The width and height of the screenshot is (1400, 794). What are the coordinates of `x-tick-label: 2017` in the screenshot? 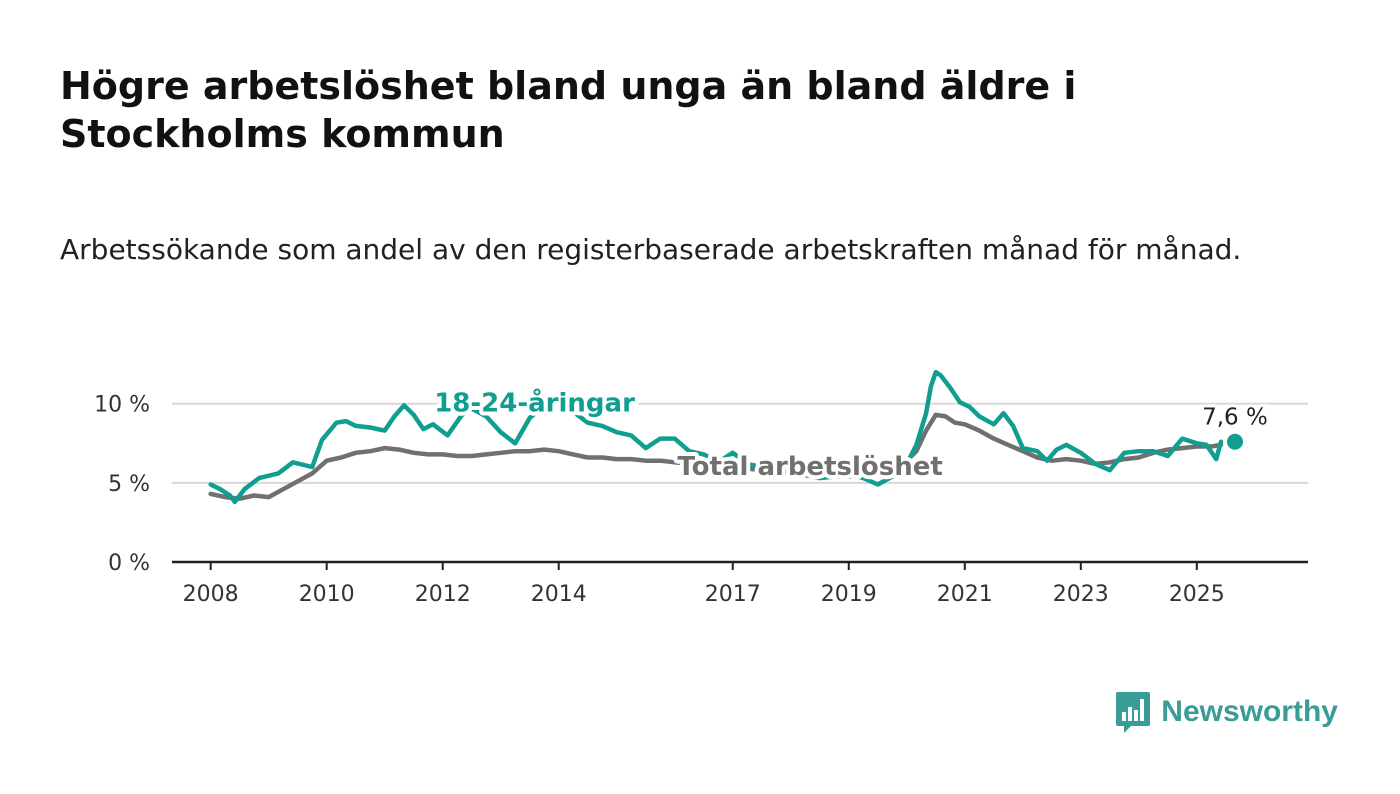 It's located at (733, 594).